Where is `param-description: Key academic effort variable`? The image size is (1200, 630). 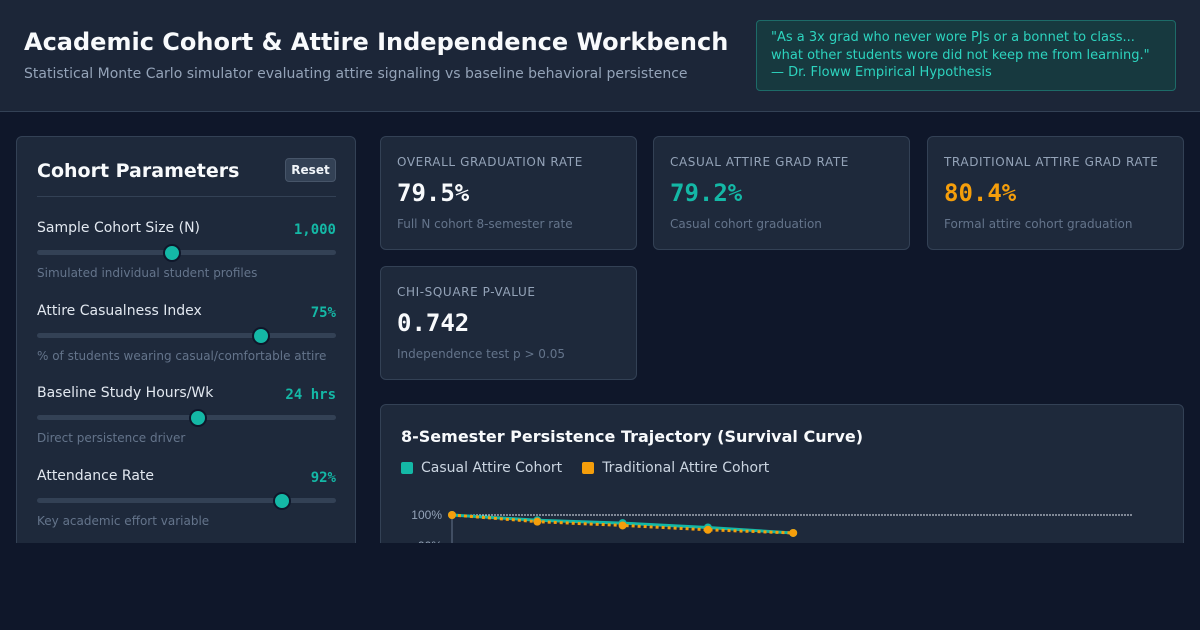
param-description: Key academic effort variable is located at coordinates (123, 521).